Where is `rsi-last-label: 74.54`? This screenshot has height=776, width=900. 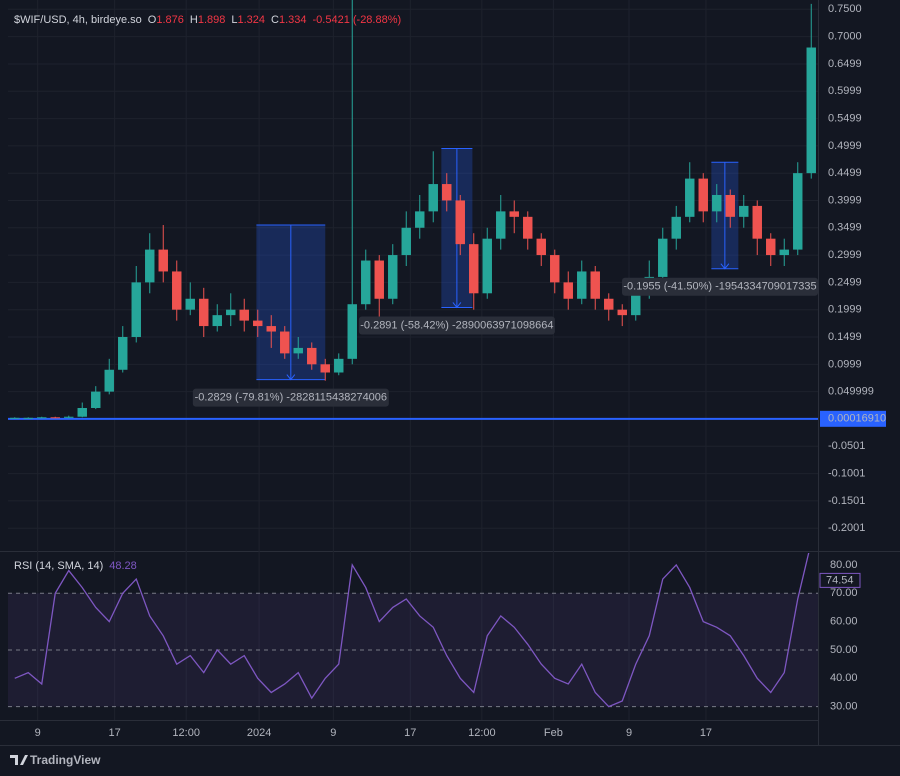 rsi-last-label: 74.54 is located at coordinates (840, 580).